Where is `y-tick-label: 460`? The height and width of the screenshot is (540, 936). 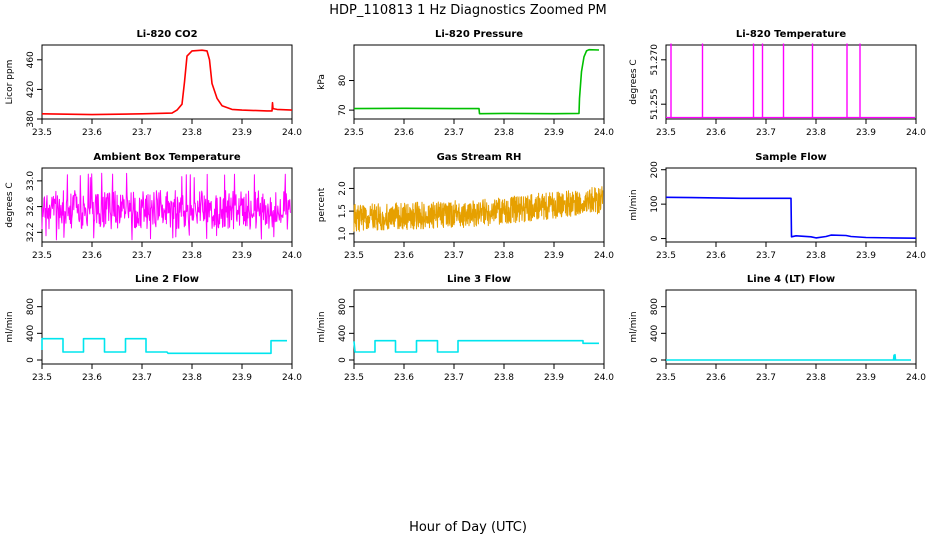 y-tick-label: 460 is located at coordinates (31, 59).